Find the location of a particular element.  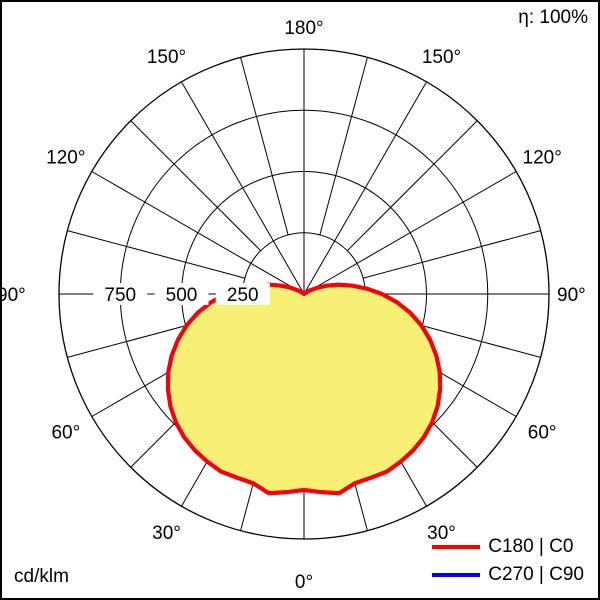

unit-label: cd/klm is located at coordinates (41, 576).